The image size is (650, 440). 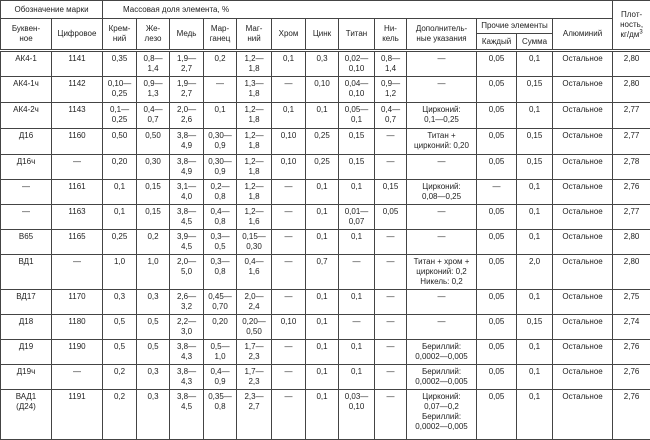 I want to click on table-cell: Д16, so click(x=26, y=142).